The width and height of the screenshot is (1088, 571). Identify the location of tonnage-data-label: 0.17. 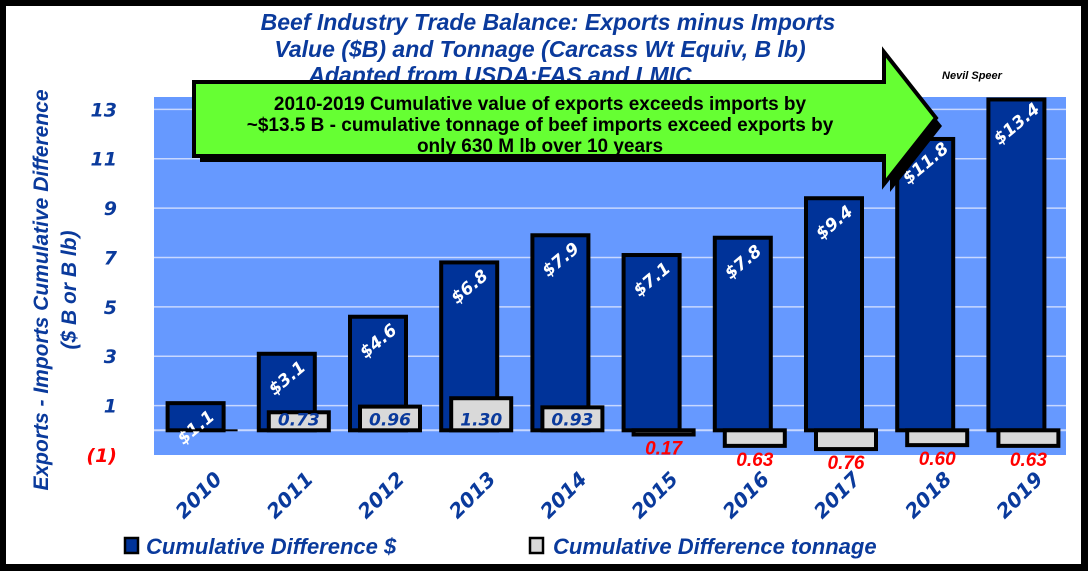
(664, 449).